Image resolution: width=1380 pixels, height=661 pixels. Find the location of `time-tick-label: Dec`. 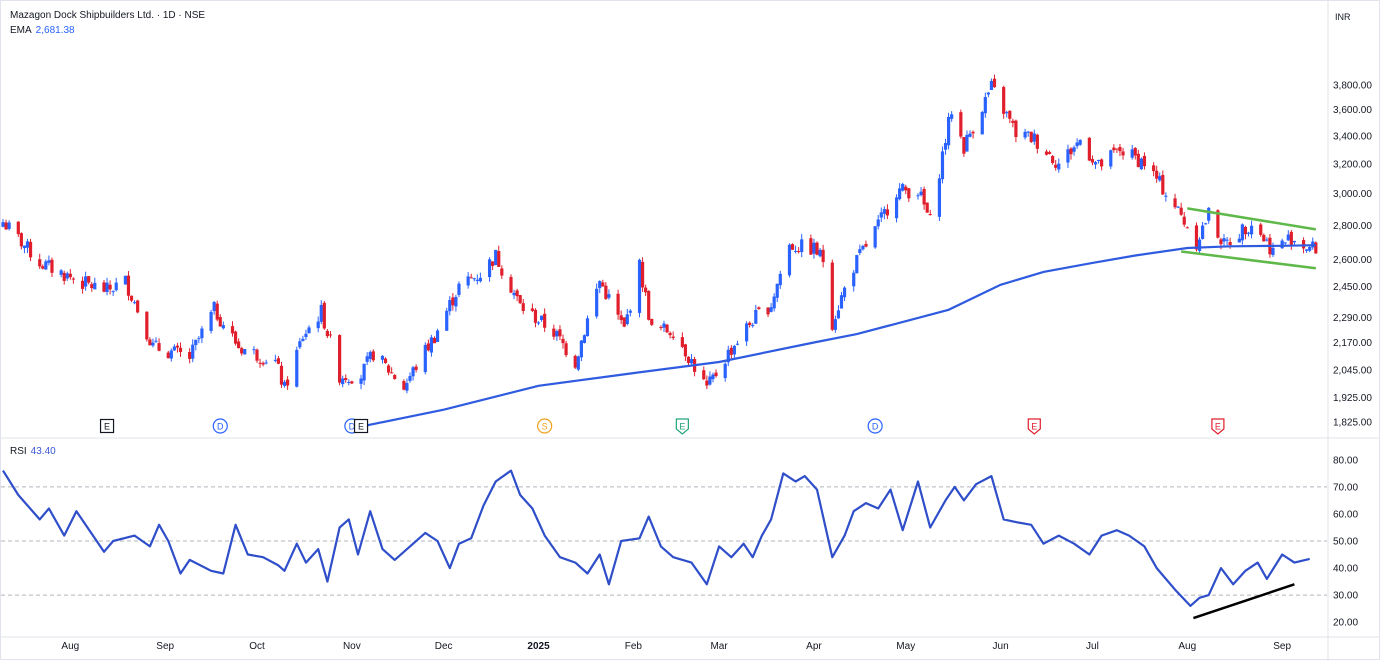

time-tick-label: Dec is located at coordinates (444, 646).